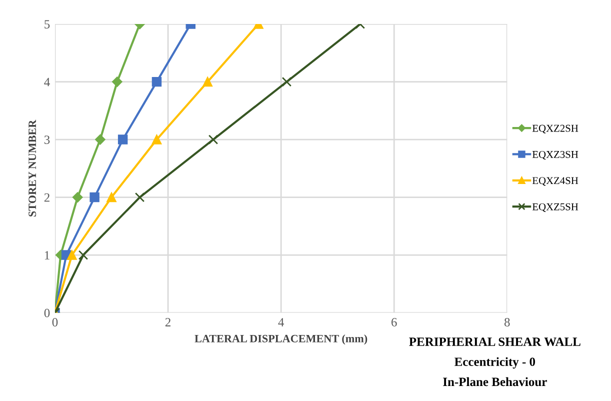 Image resolution: width=611 pixels, height=401 pixels. What do you see at coordinates (555, 129) in the screenshot?
I see `legend-label: EQXZ2SH` at bounding box center [555, 129].